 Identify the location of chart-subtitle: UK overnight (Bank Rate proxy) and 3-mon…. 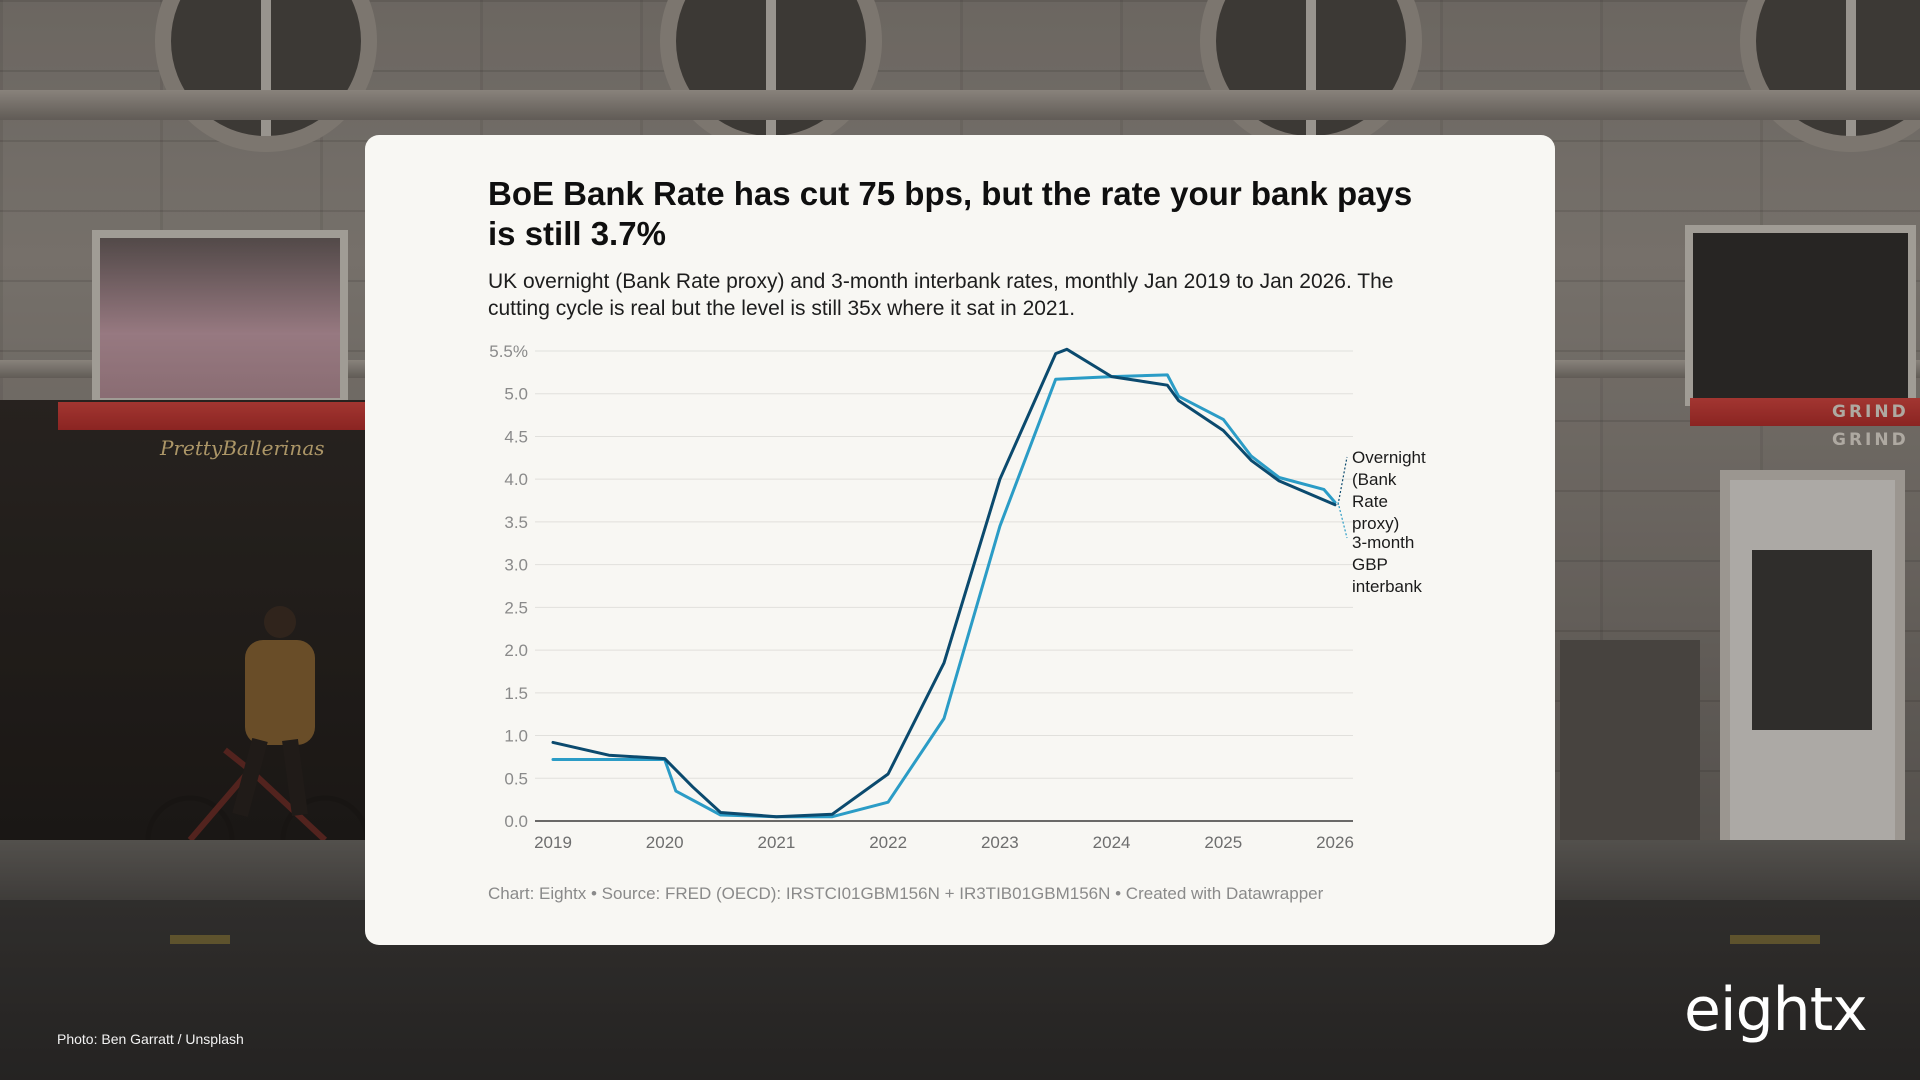
(941, 295).